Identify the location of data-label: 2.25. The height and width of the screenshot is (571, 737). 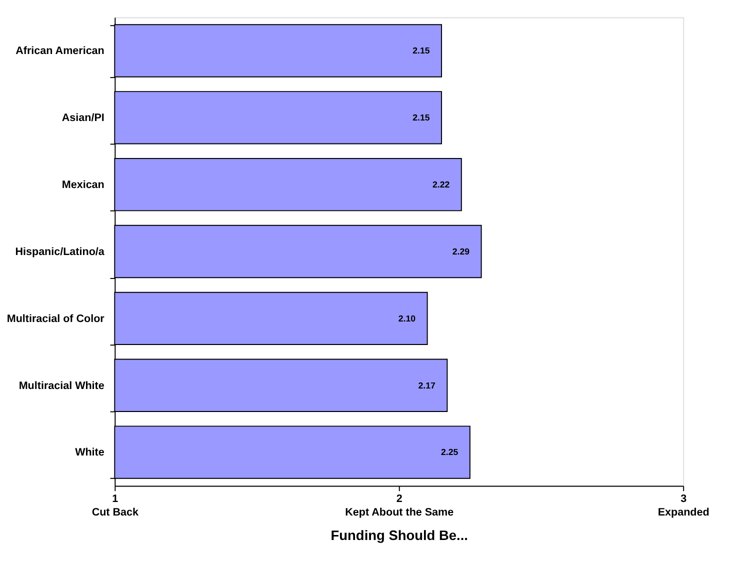
(449, 452).